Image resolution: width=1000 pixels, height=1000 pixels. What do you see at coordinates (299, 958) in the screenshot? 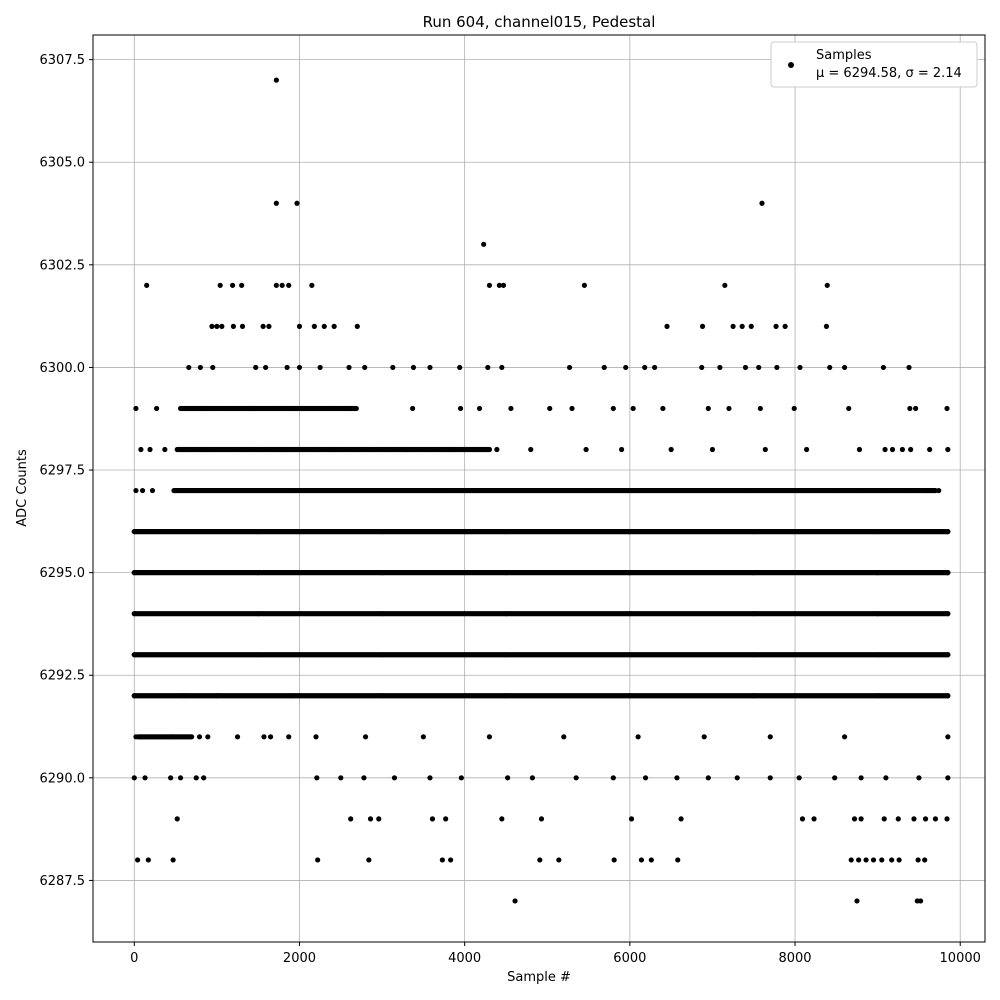
I see `x-tick-label: 2000` at bounding box center [299, 958].